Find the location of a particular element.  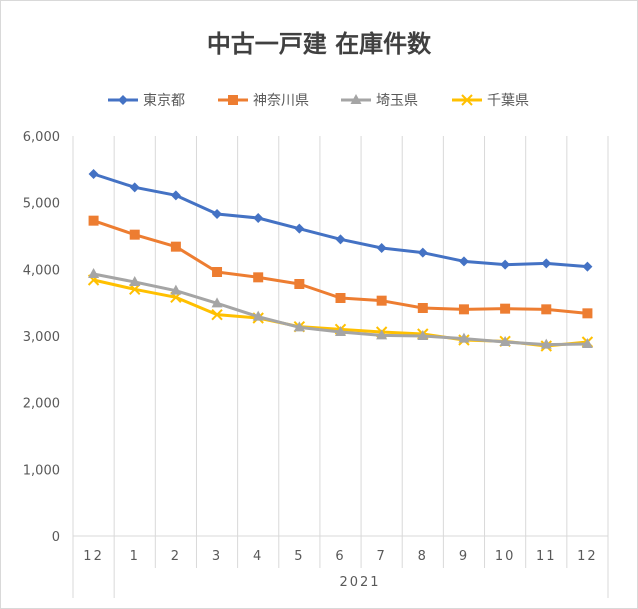

legend-item: 神奈川県 is located at coordinates (263, 101).